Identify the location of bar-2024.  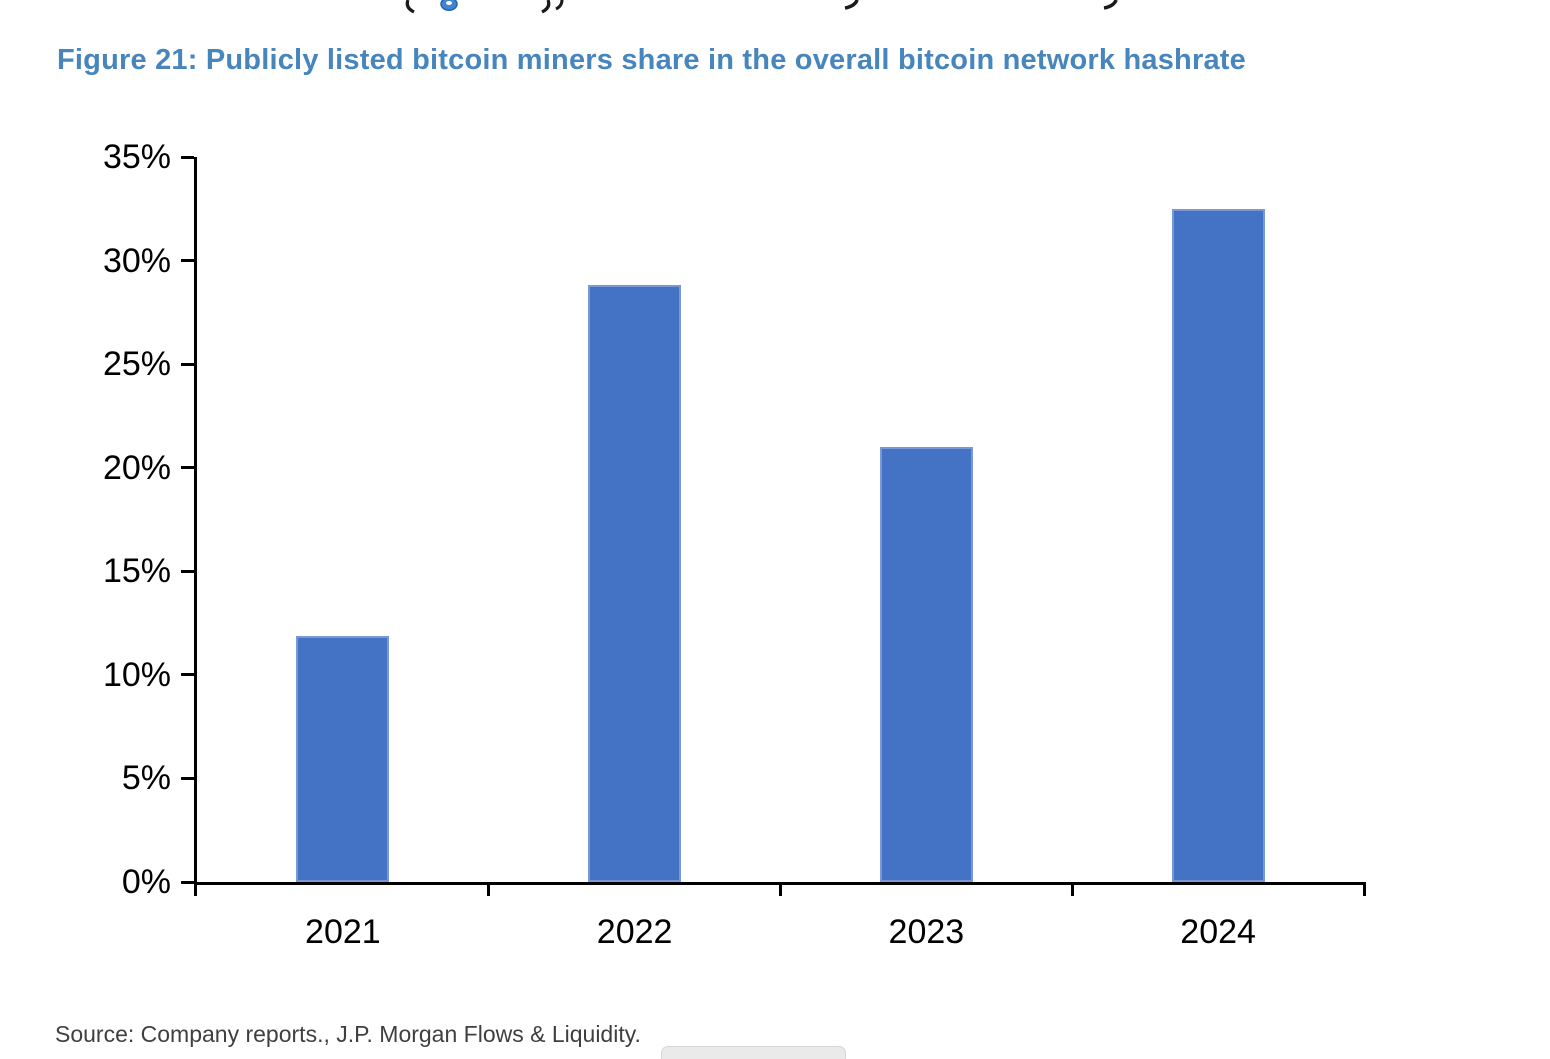
(1218, 545).